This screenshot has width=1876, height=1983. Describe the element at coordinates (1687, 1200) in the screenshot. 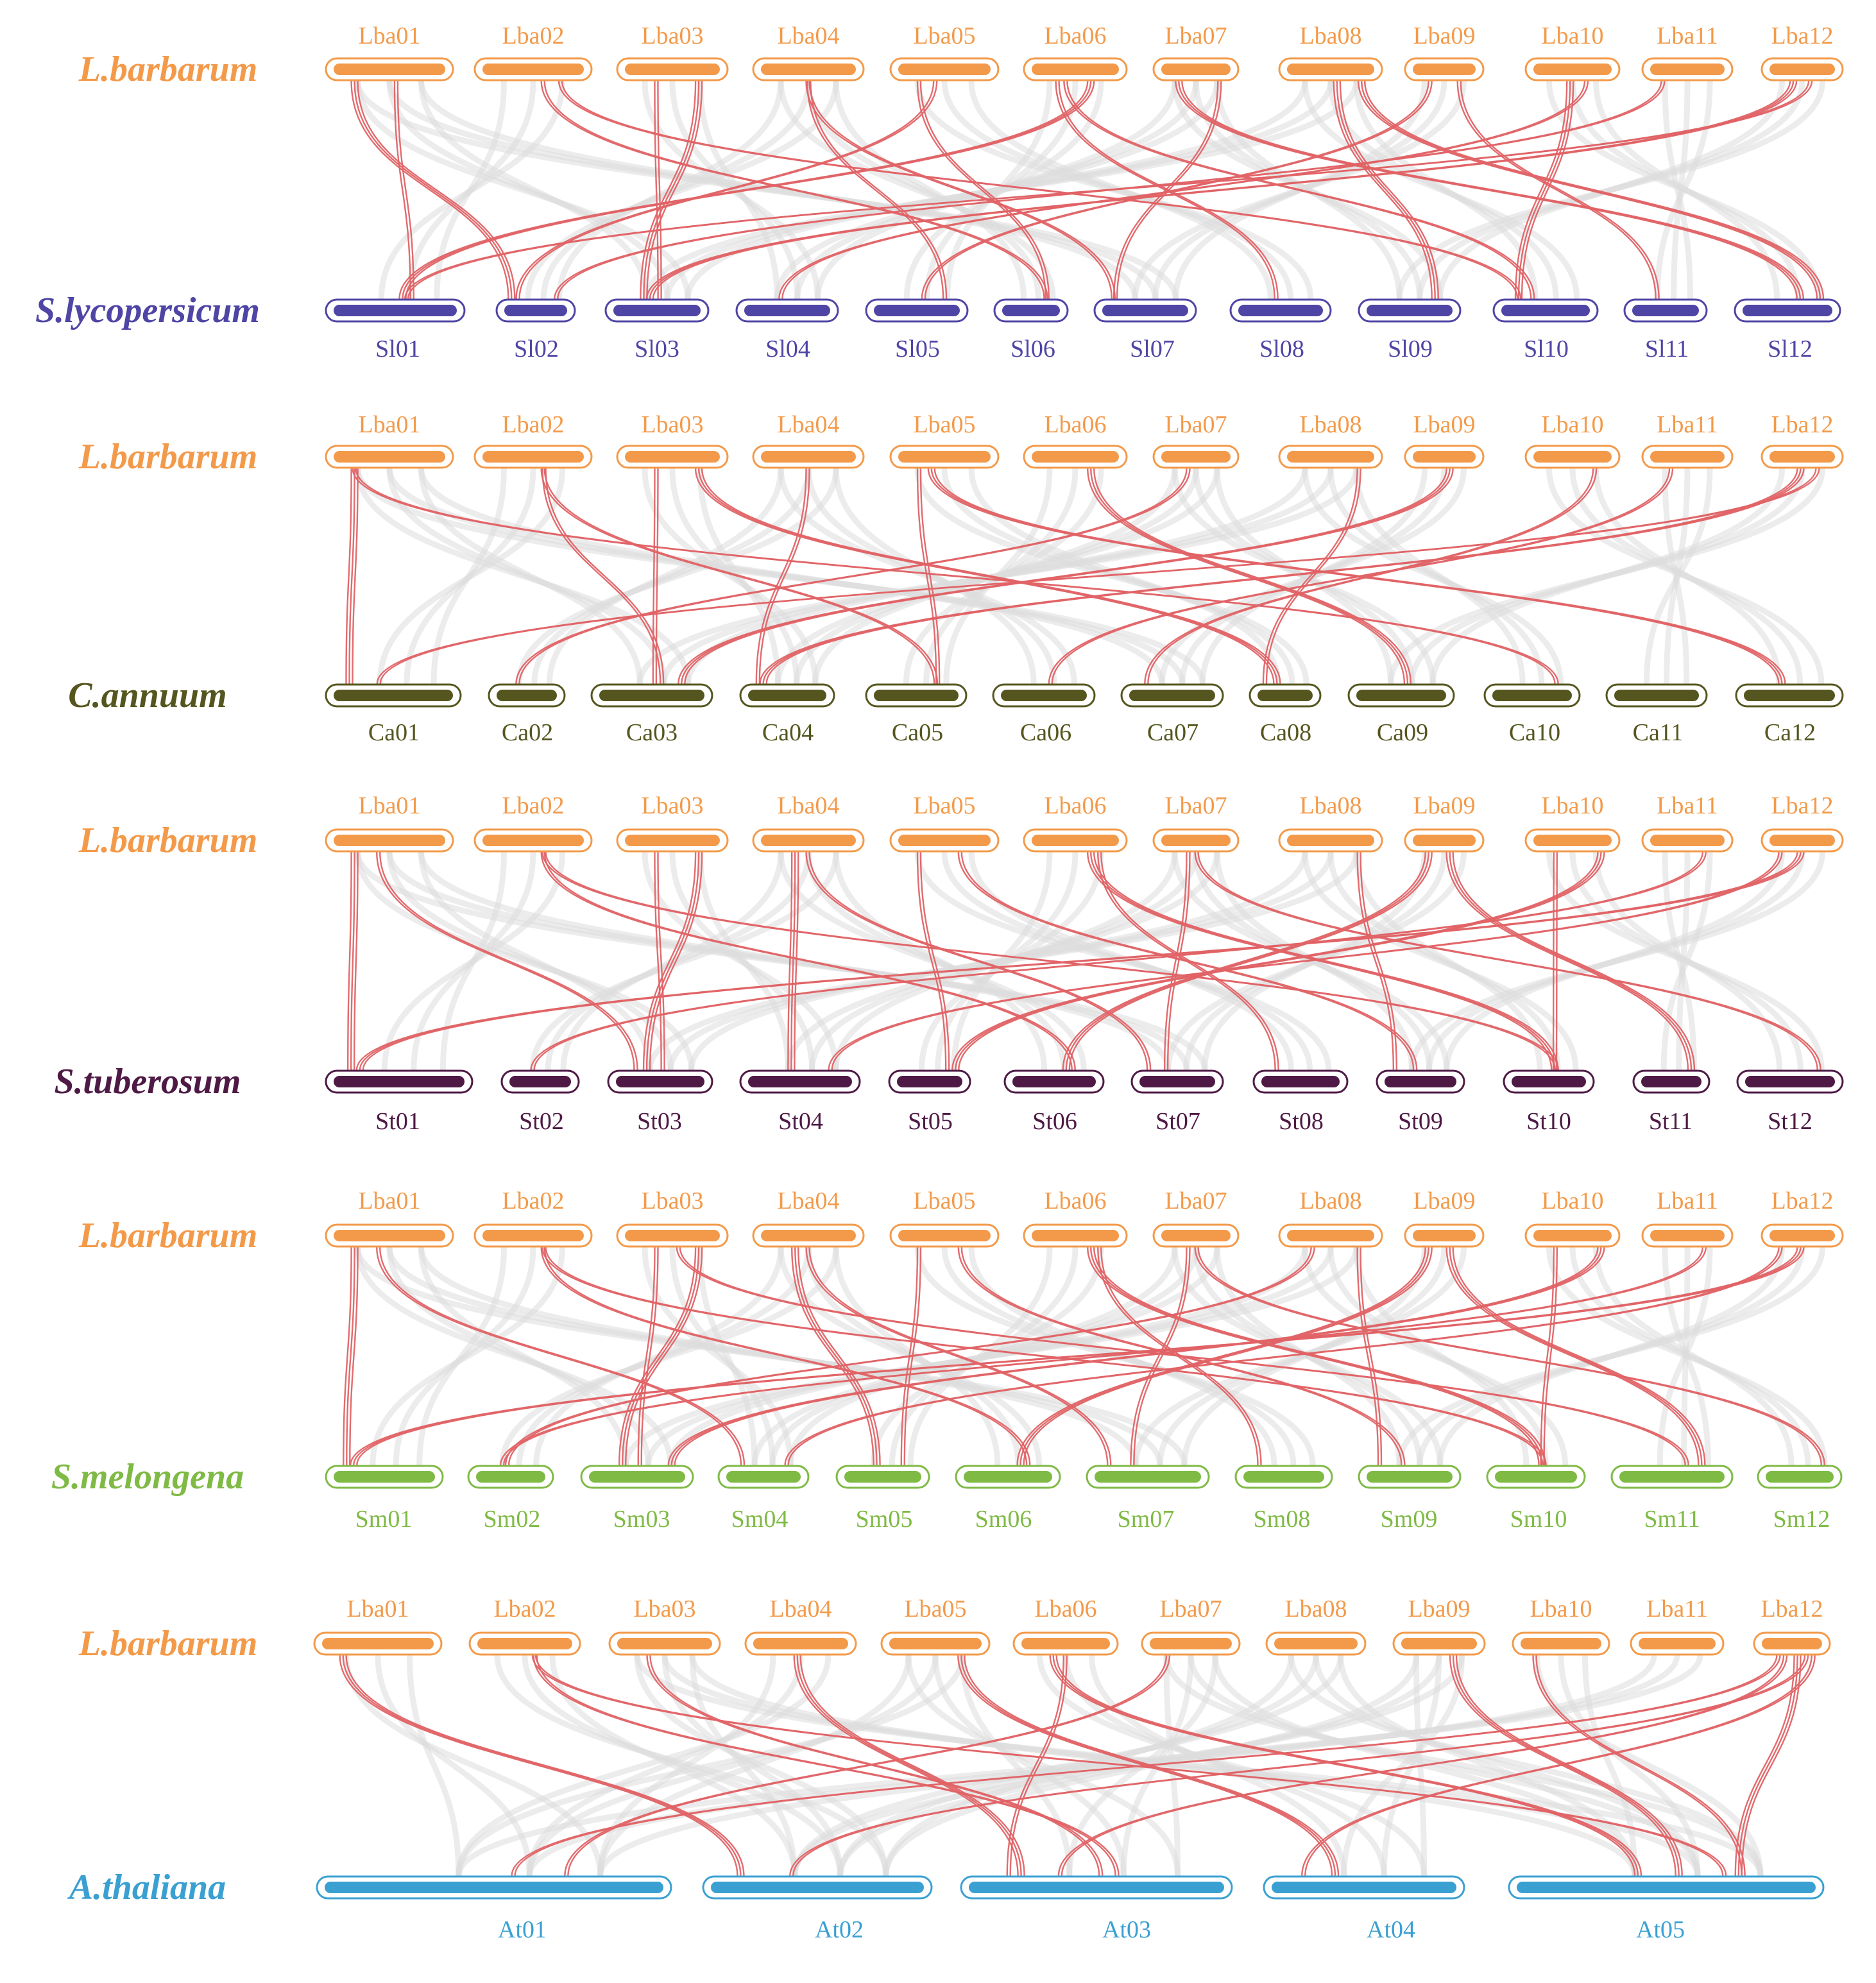

I see `top-chromosome-label: Lba11` at that location.